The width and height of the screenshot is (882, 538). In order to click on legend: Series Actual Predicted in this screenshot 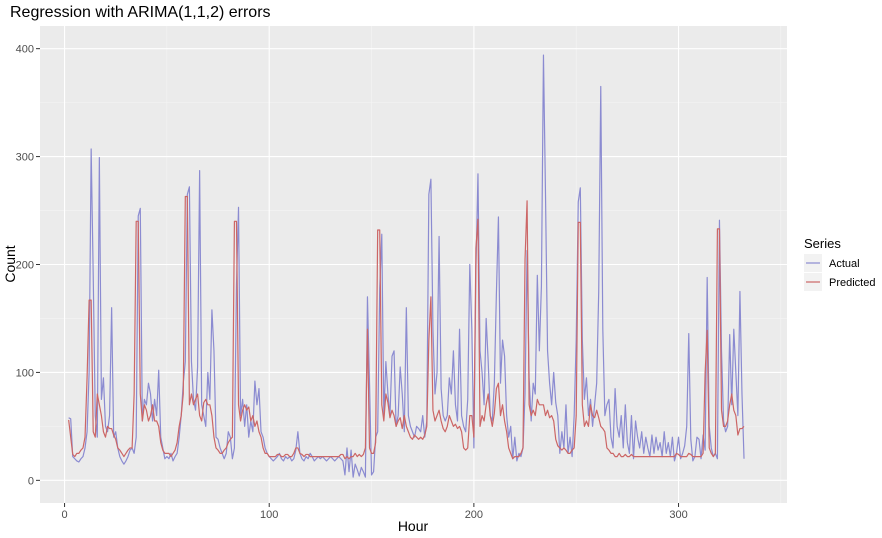, I will do `click(839, 263)`.